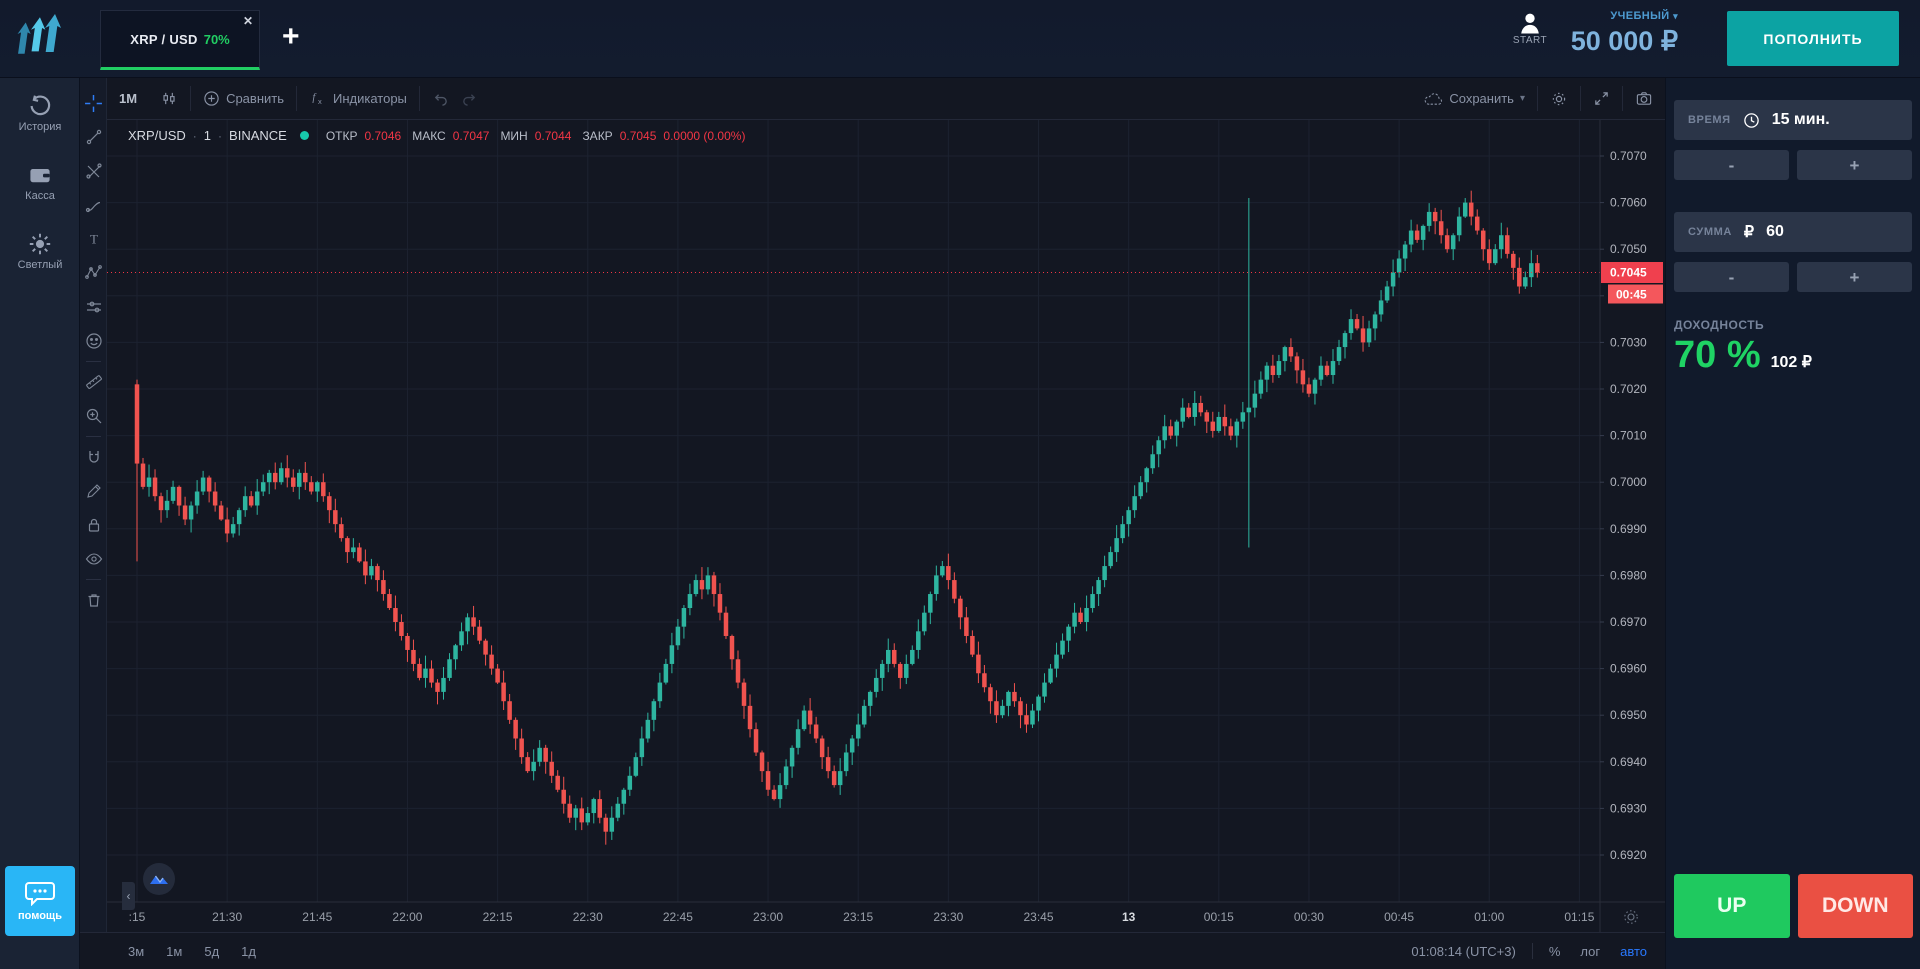  What do you see at coordinates (768, 917) in the screenshot?
I see `svg-text: 23:00` at bounding box center [768, 917].